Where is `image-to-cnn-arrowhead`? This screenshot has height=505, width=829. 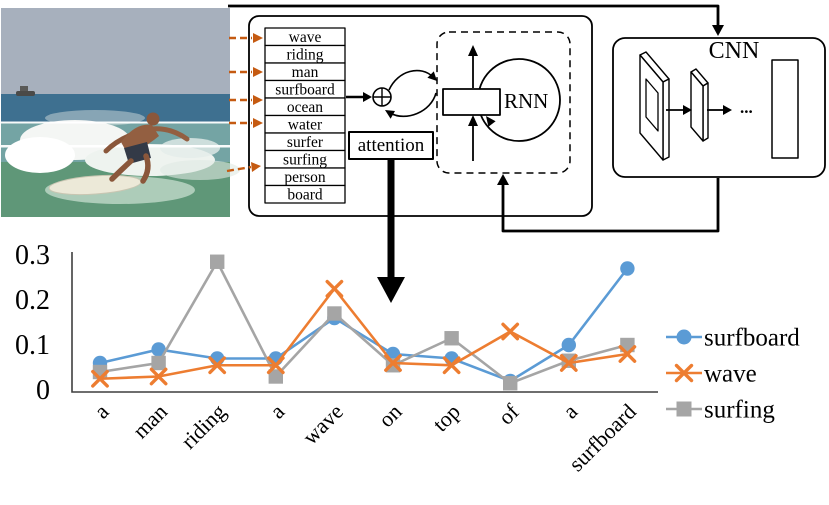 image-to-cnn-arrowhead is located at coordinates (718, 30).